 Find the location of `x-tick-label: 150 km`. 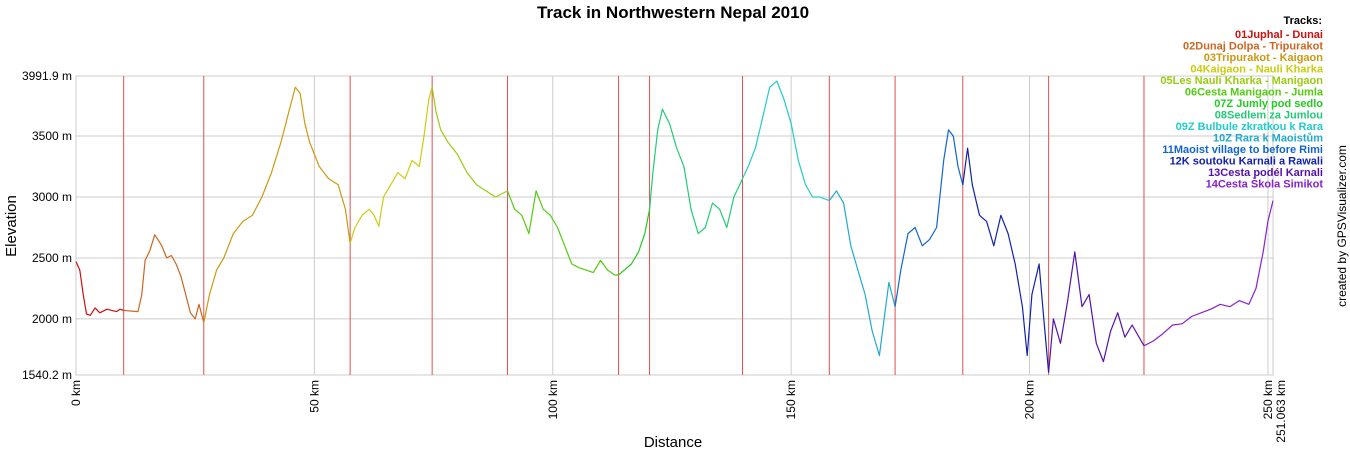

x-tick-label: 150 km is located at coordinates (791, 399).